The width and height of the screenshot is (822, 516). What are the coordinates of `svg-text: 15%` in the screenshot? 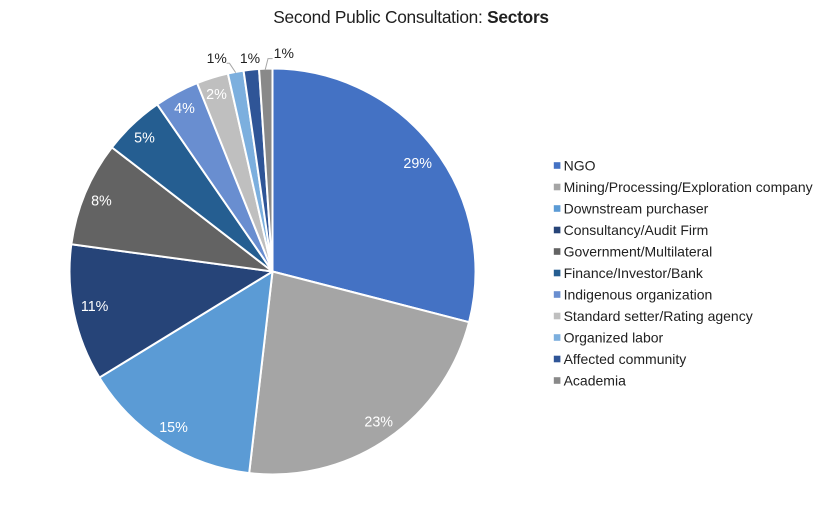 It's located at (173, 428).